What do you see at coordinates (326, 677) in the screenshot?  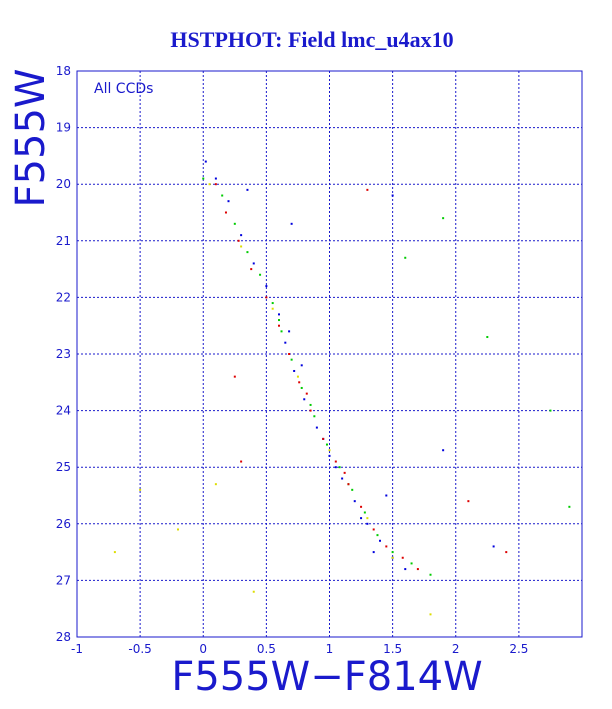 I see `x-axis-label: F555W−F814W` at bounding box center [326, 677].